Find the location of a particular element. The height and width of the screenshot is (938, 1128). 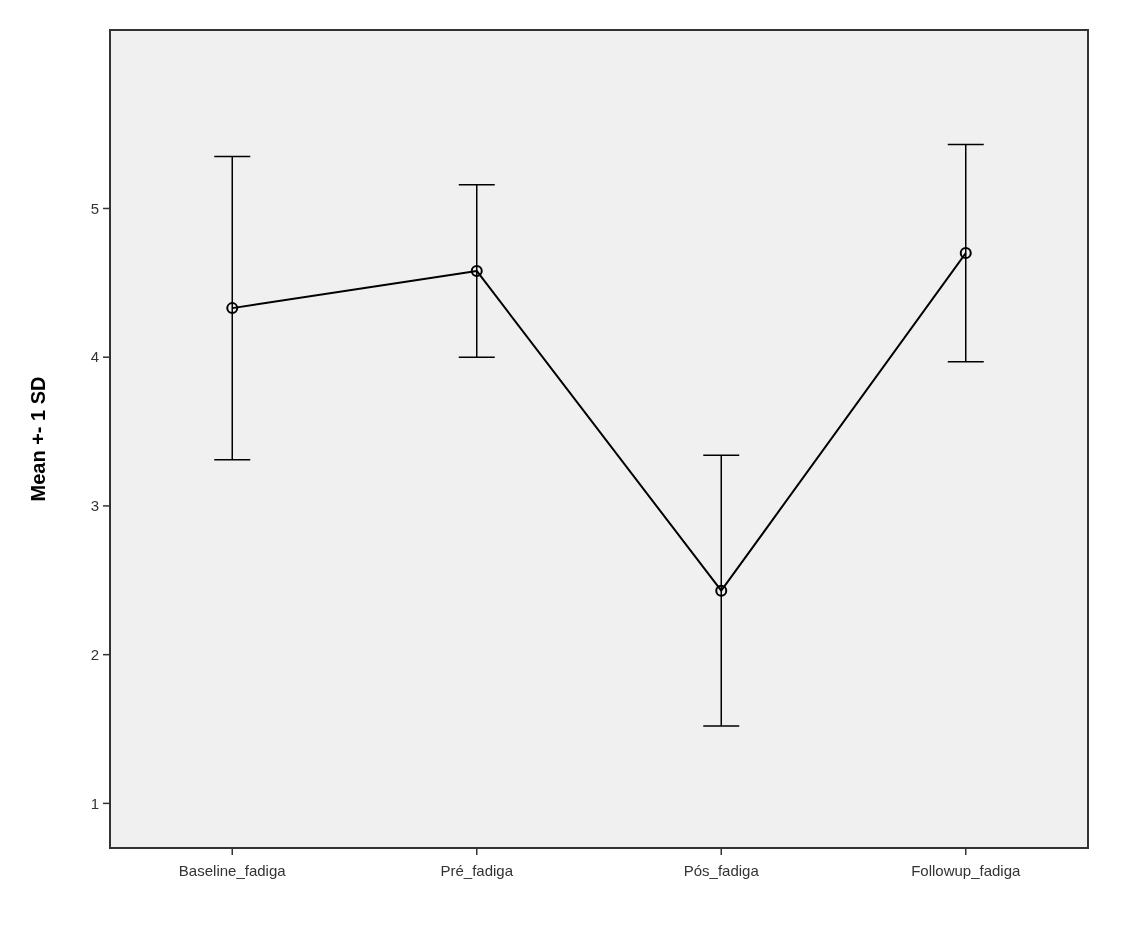

y-tick-label: 5 is located at coordinates (94, 208).